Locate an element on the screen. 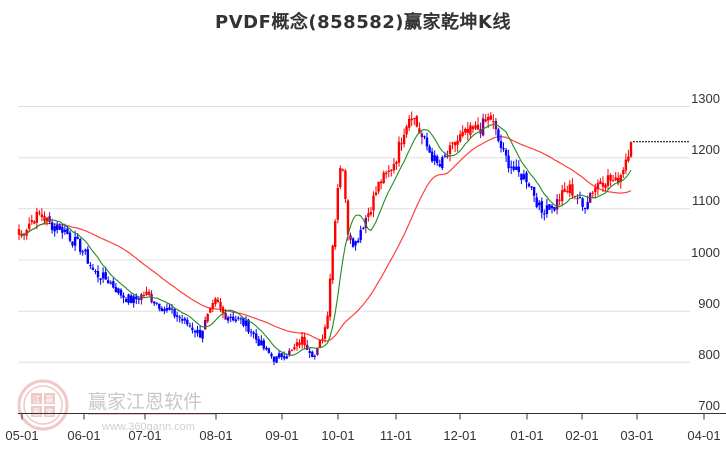 Image resolution: width=726 pixels, height=450 pixels. x-tick-label: 11-01 is located at coordinates (396, 435).